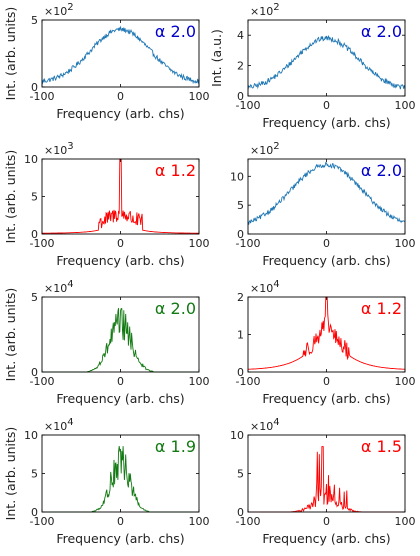  What do you see at coordinates (59, 149) in the screenshot?
I see `axis-multiplier: ×10³` at bounding box center [59, 149].